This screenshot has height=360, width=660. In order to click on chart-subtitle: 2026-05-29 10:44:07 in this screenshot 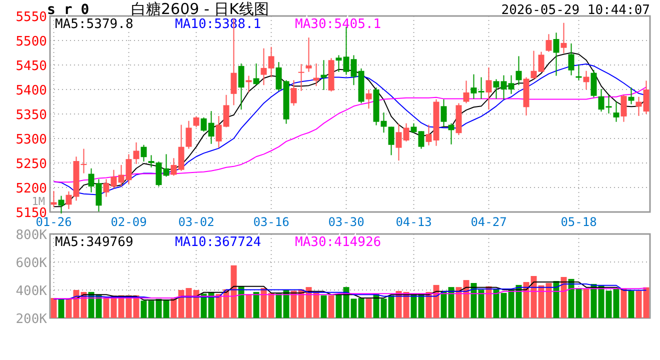, I will do `click(575, 10)`.